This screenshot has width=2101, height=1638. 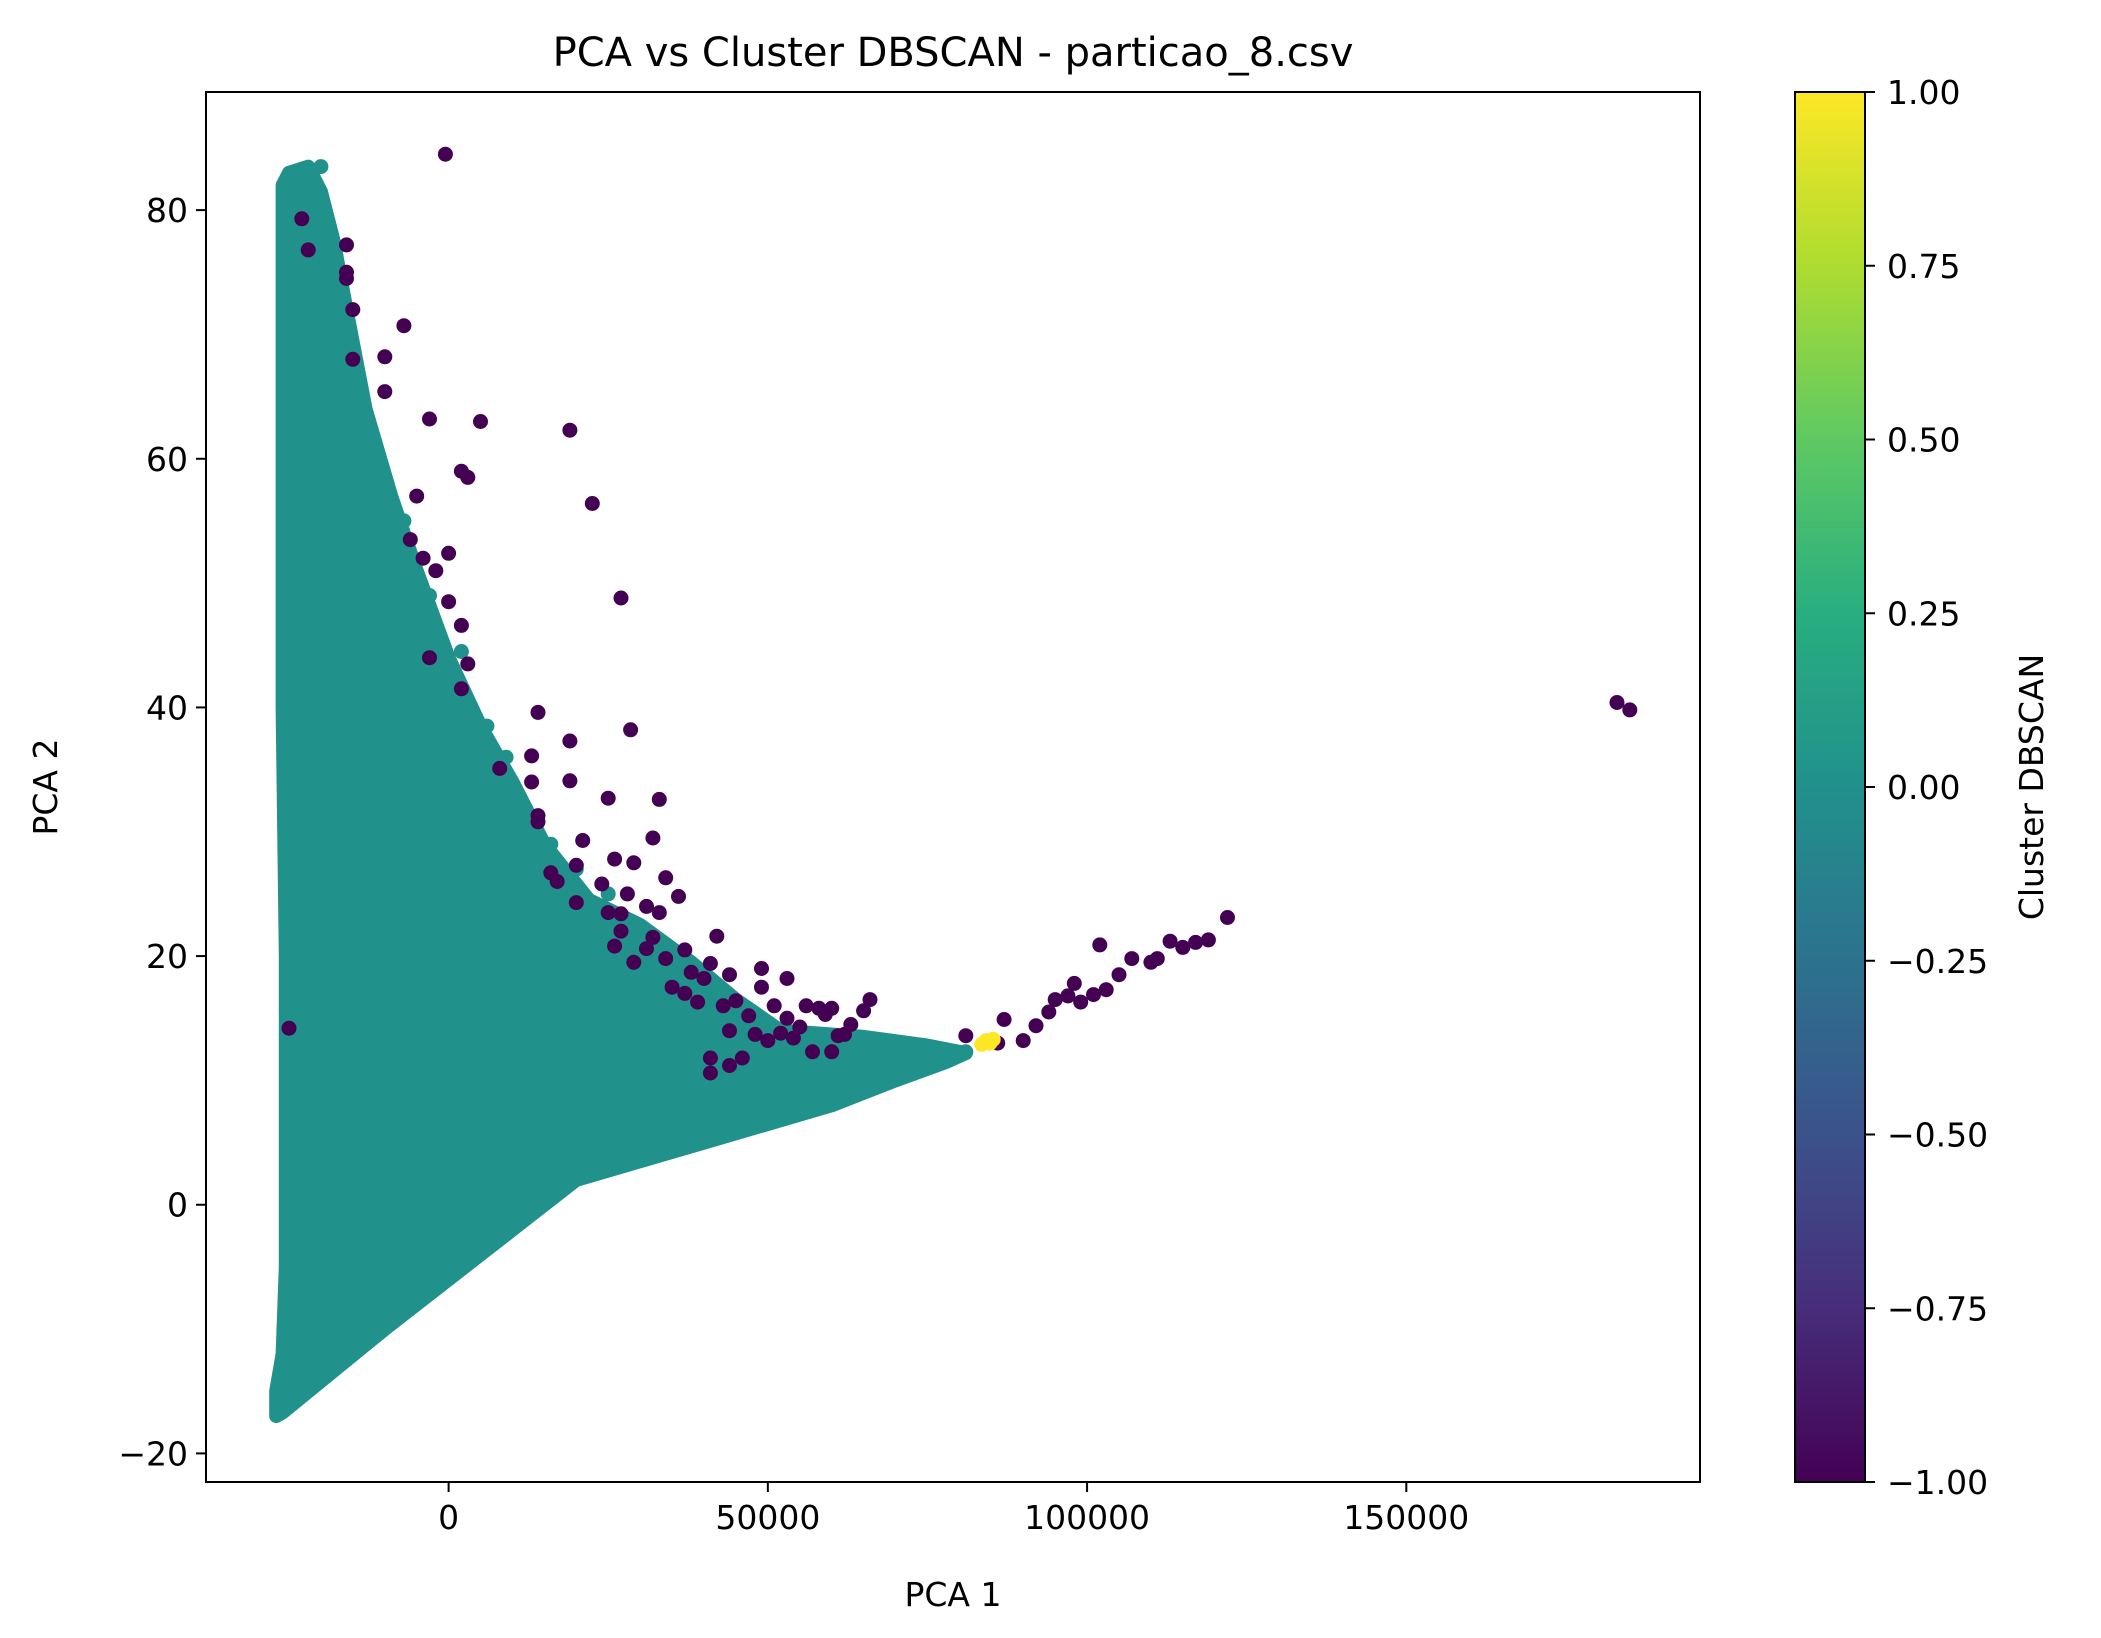 What do you see at coordinates (1937, 1135) in the screenshot?
I see `colorbar-tick-label: −0.50` at bounding box center [1937, 1135].